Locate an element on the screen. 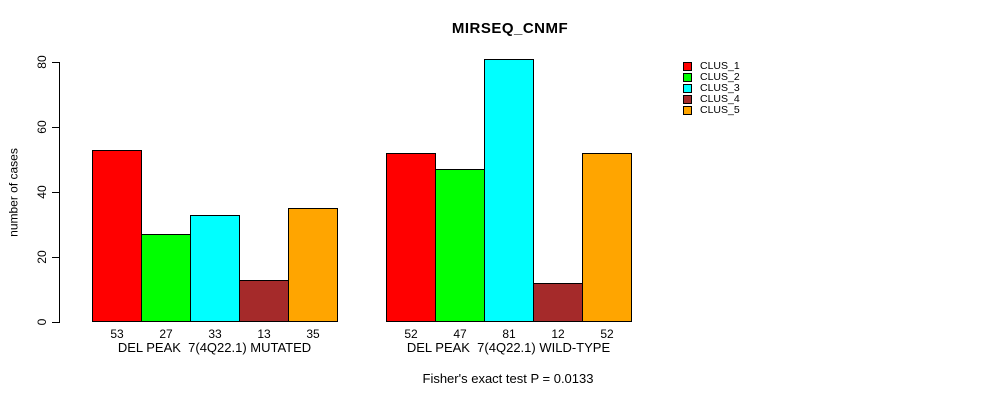 This screenshot has height=400, width=990. bar-value-label: 81 is located at coordinates (509, 334).